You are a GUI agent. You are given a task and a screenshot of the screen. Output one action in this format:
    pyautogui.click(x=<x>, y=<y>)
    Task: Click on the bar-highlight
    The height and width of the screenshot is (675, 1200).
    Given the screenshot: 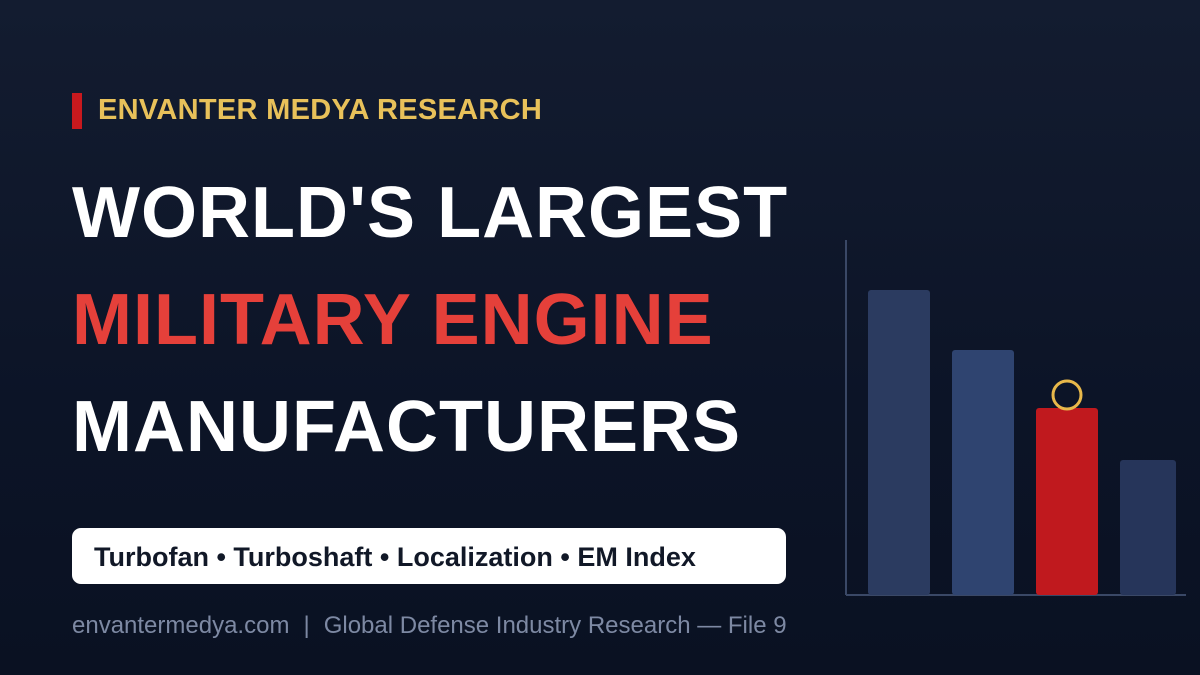 What is the action you would take?
    pyautogui.click(x=1067, y=501)
    